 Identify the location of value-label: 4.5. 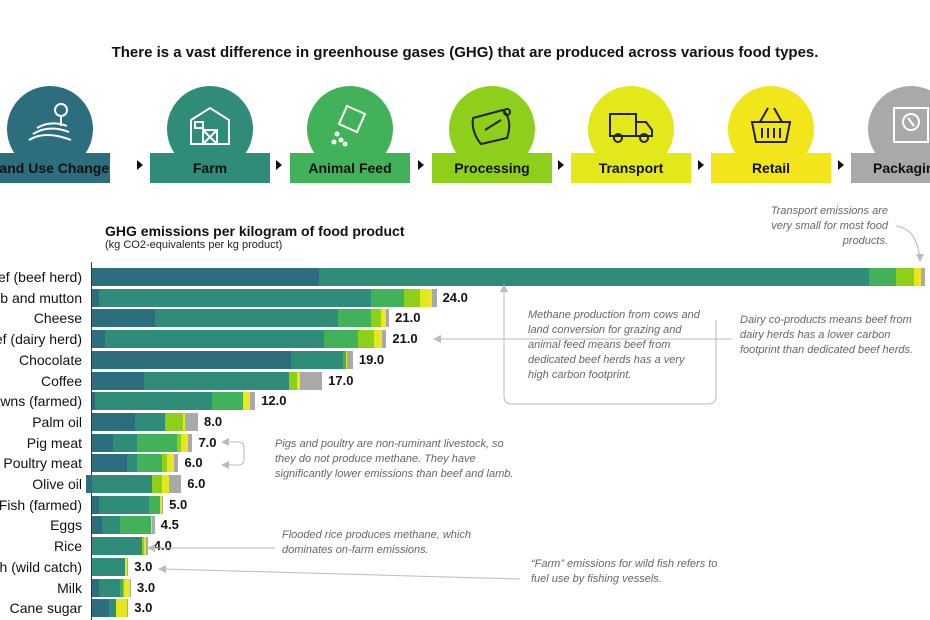
(169, 525).